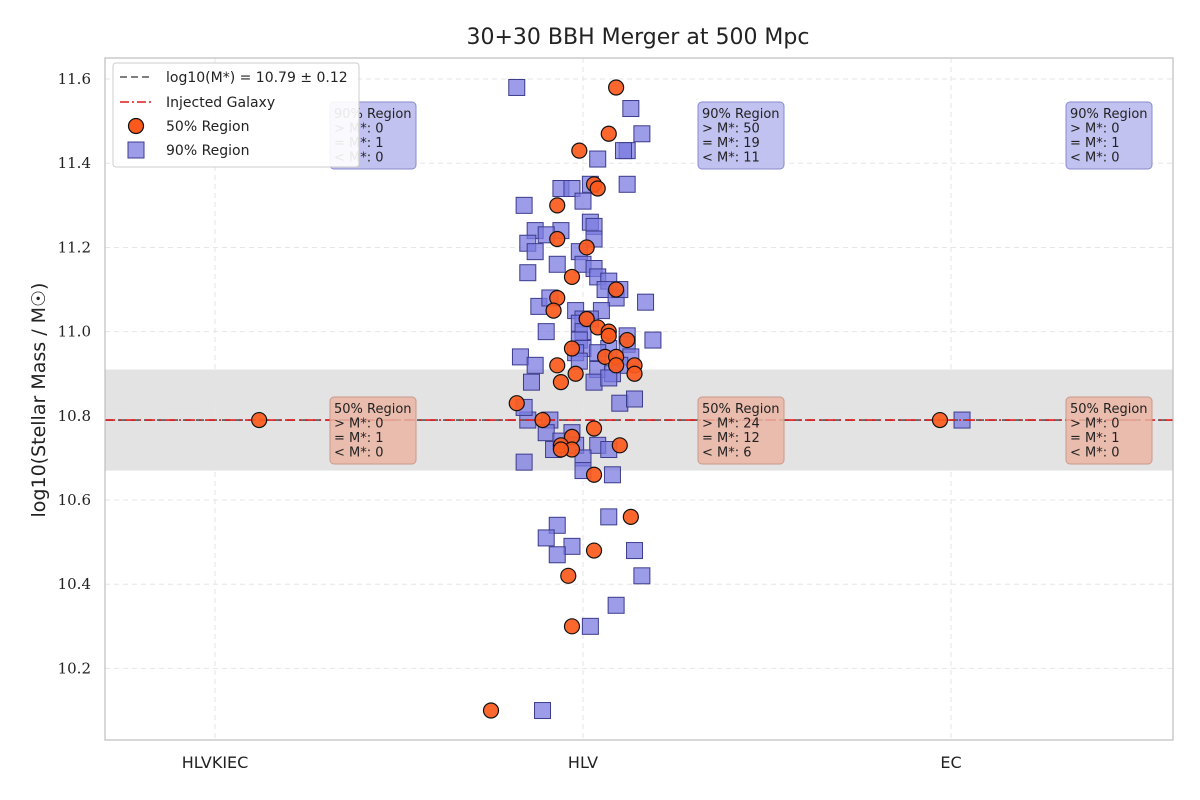  Describe the element at coordinates (731, 438) in the screenshot. I see `annotation-line: = M*: 12` at that location.